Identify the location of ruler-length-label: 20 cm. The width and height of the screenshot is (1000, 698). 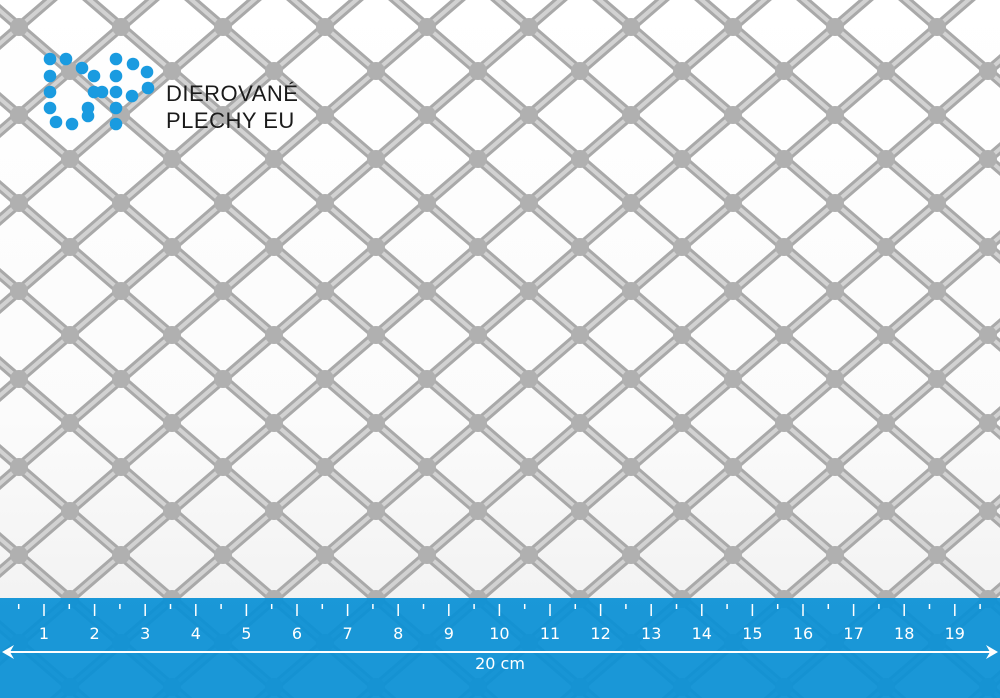
(500, 663).